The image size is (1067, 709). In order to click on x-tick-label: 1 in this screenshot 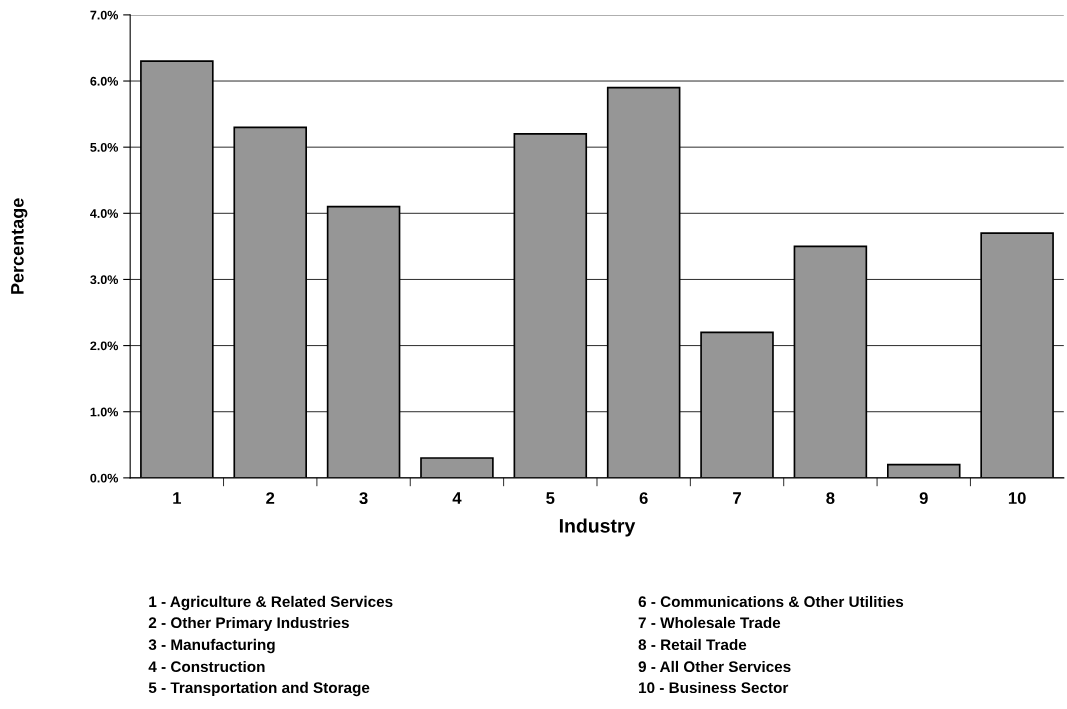, I will do `click(177, 498)`.